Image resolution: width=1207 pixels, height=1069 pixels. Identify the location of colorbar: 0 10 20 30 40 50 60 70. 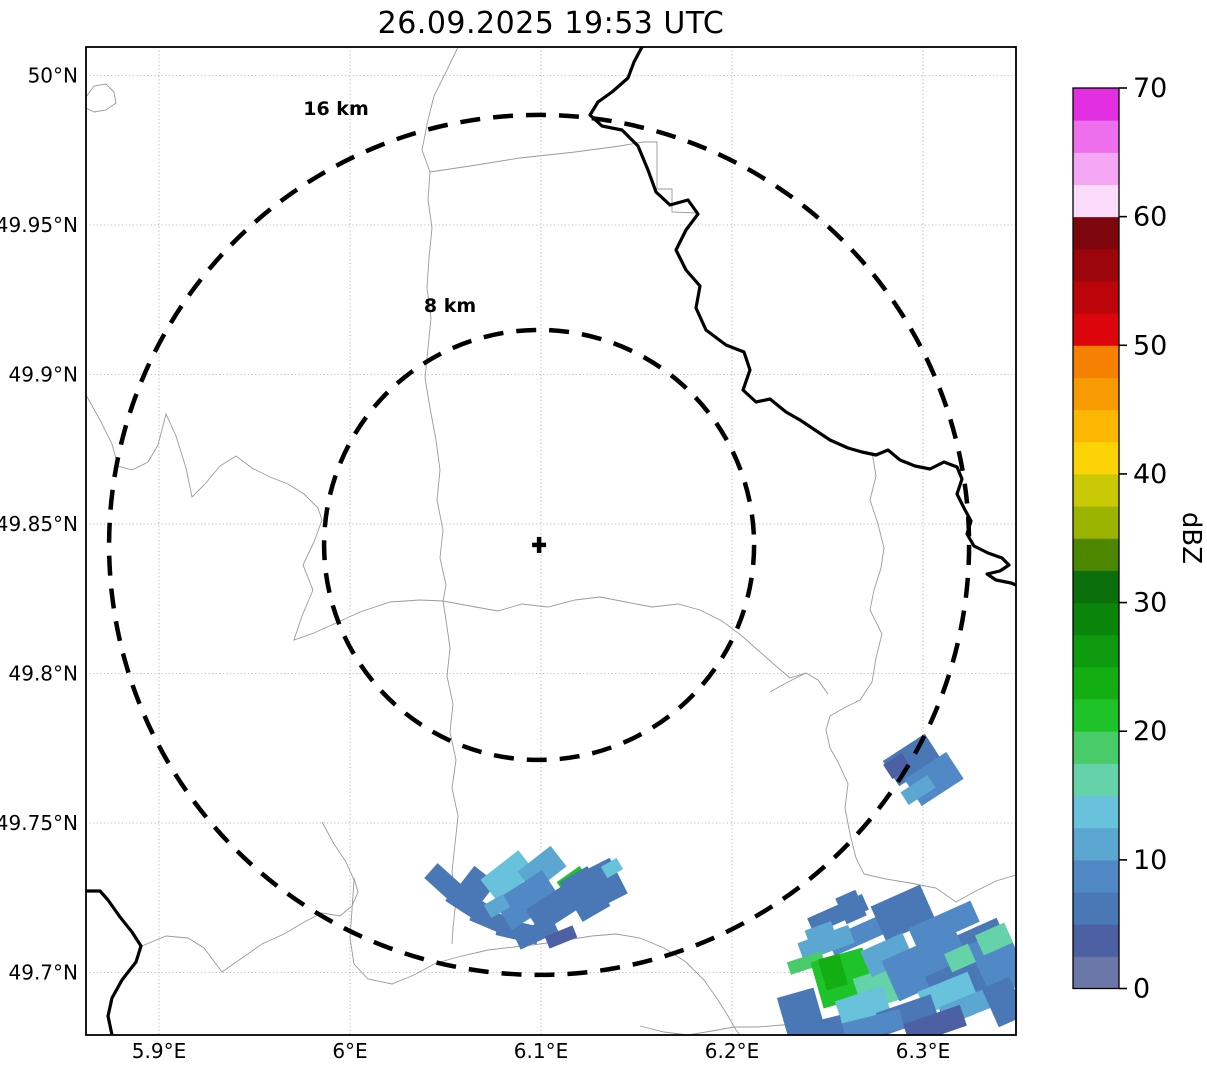
(1119, 539).